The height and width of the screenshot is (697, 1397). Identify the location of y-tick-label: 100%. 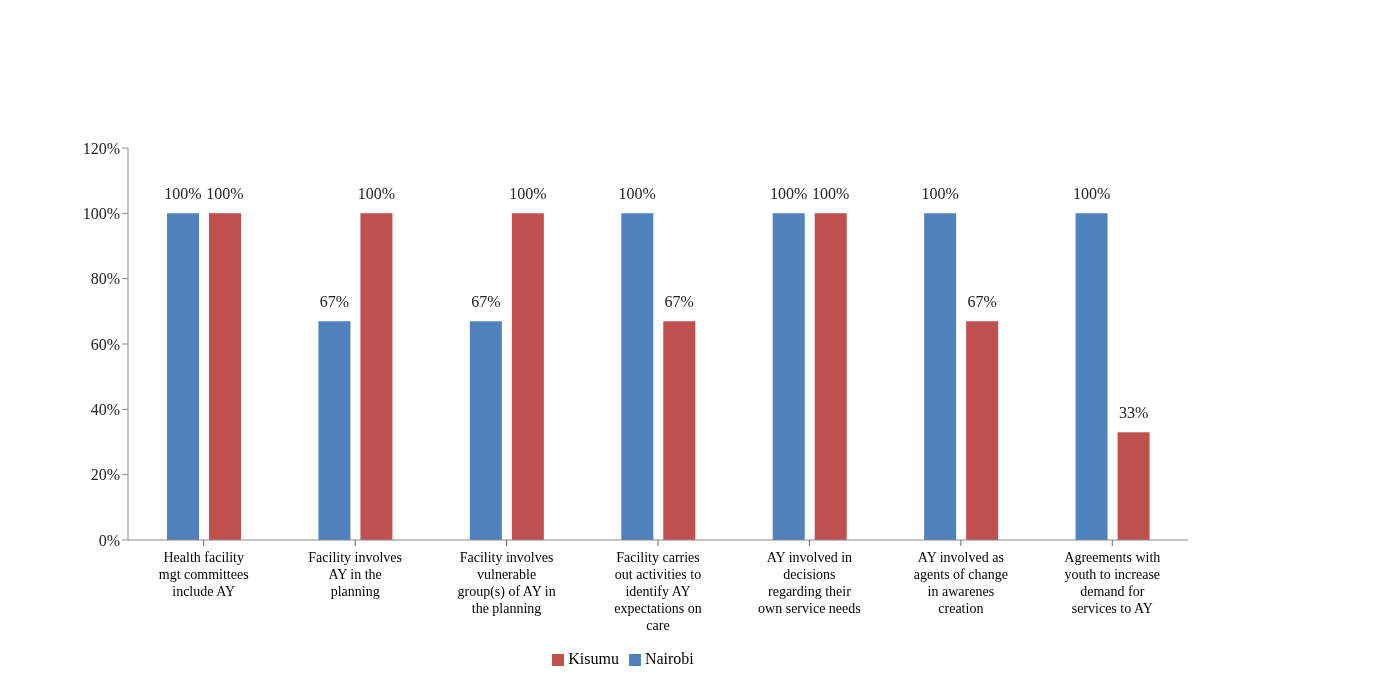
(101, 214).